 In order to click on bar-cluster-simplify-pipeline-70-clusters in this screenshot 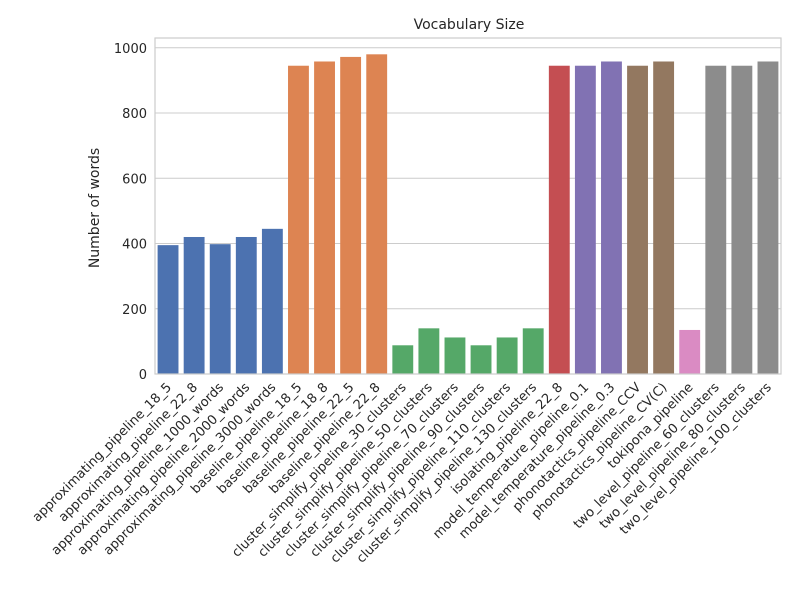, I will do `click(455, 355)`.